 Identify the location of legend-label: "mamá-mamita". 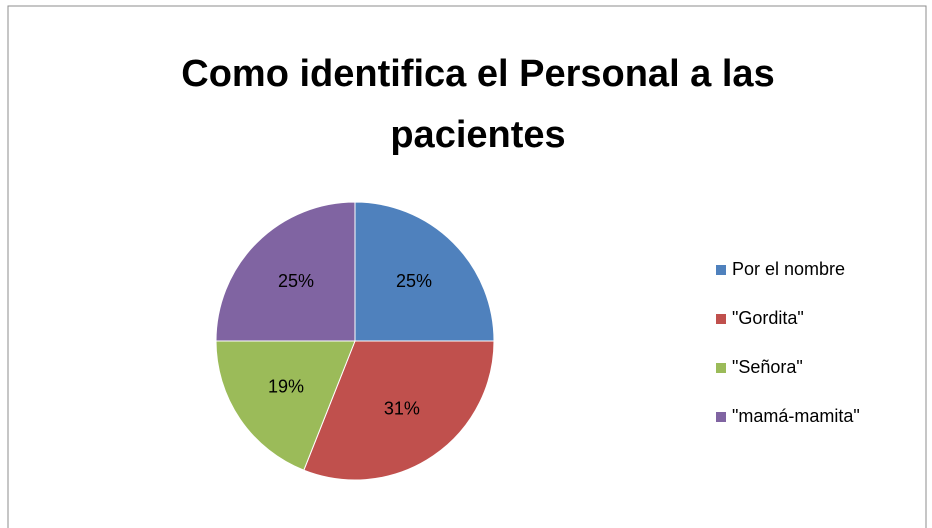
(796, 416).